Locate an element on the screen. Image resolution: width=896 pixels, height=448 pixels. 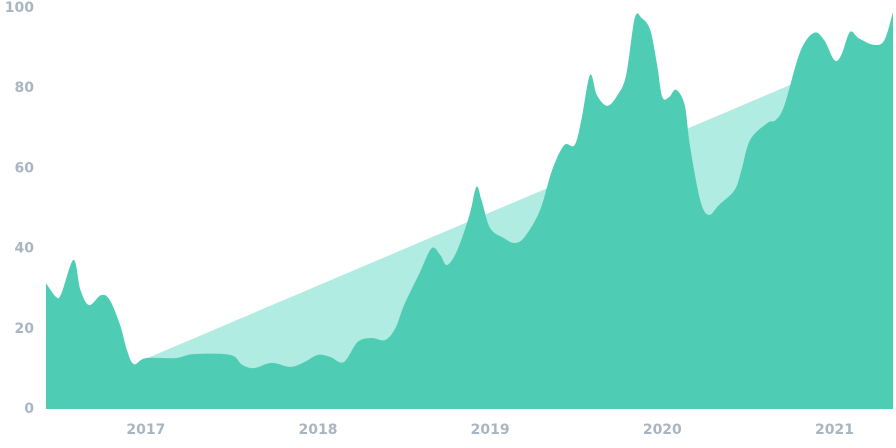
x-tick-label: 2019 is located at coordinates (490, 430).